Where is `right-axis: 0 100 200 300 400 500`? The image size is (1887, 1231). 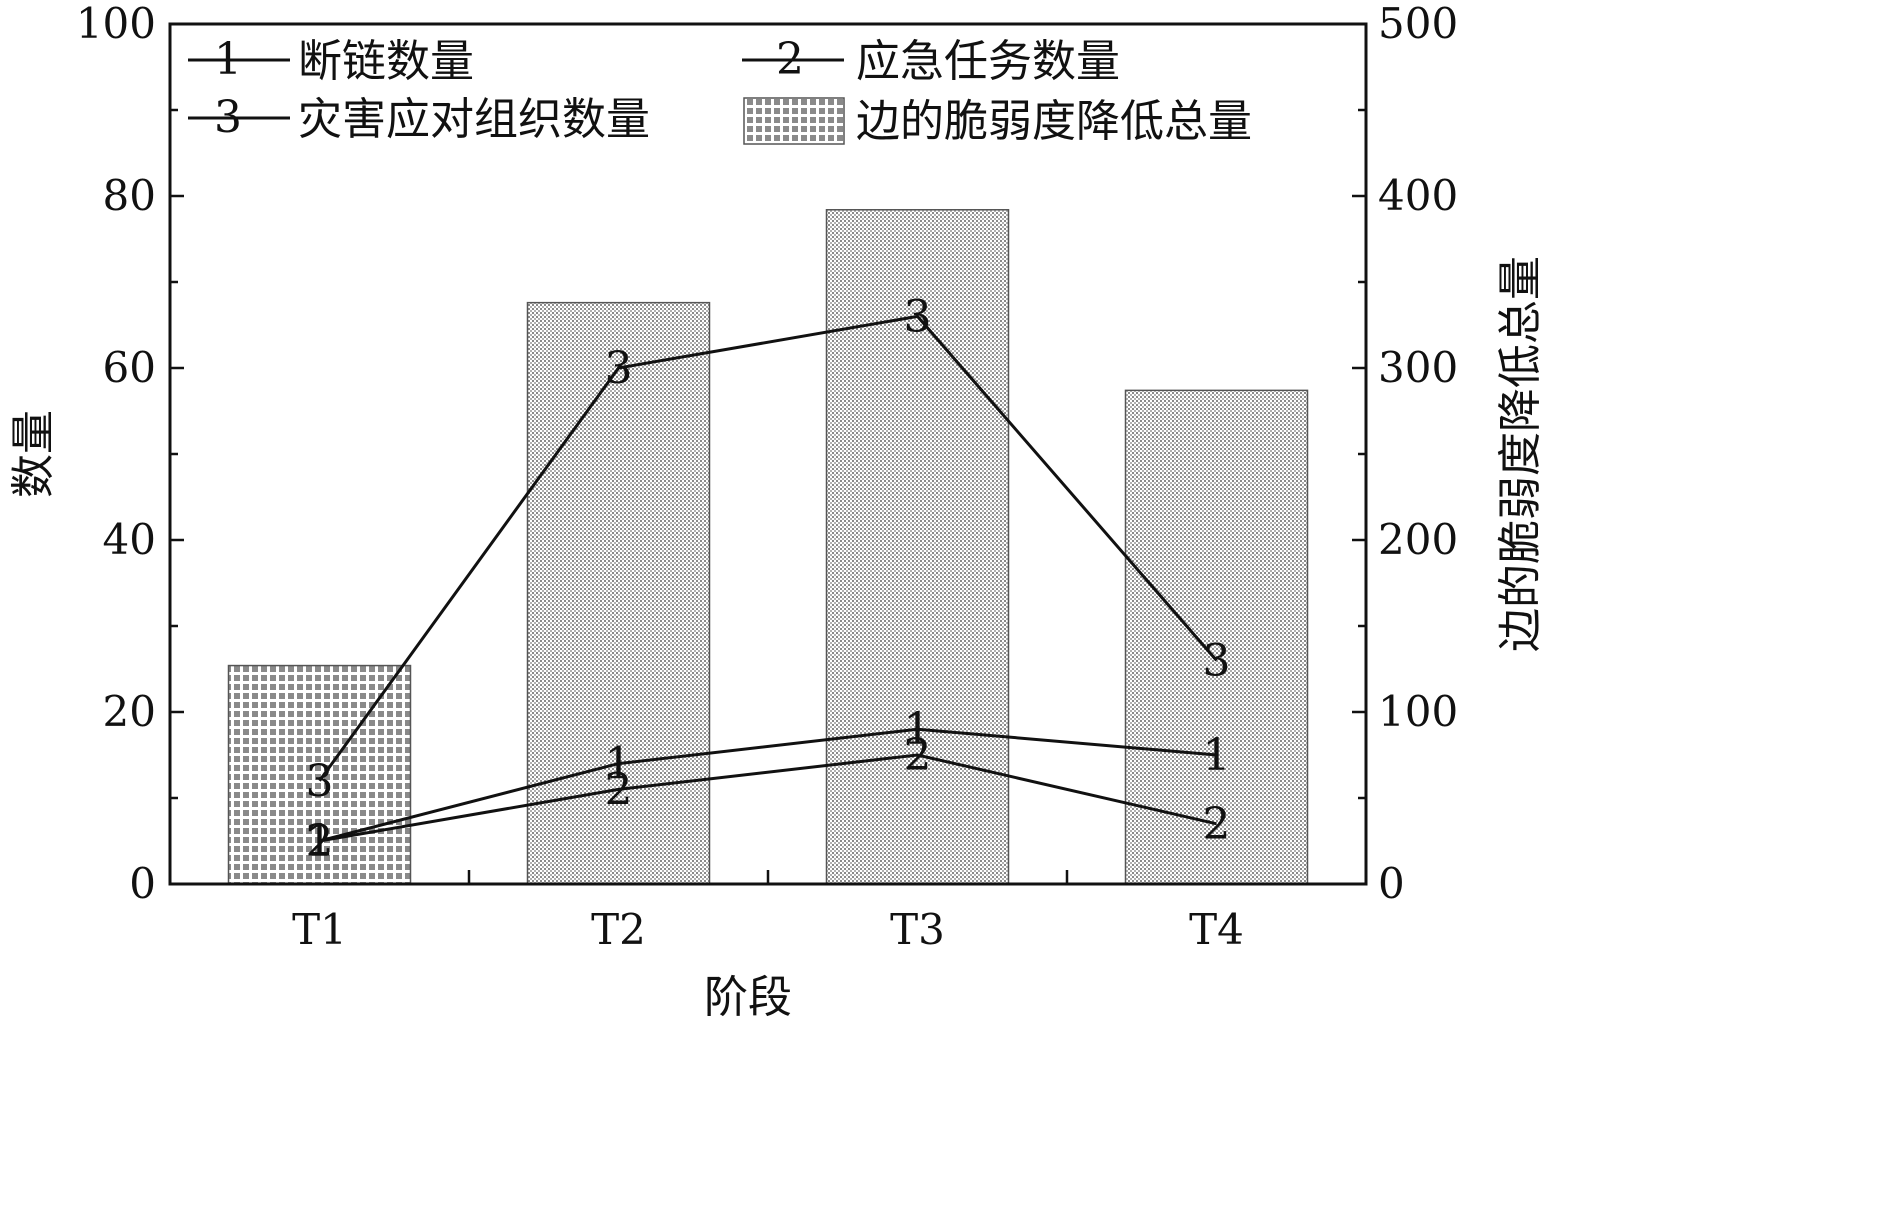 right-axis: 0 100 200 300 400 500 is located at coordinates (1405, 454).